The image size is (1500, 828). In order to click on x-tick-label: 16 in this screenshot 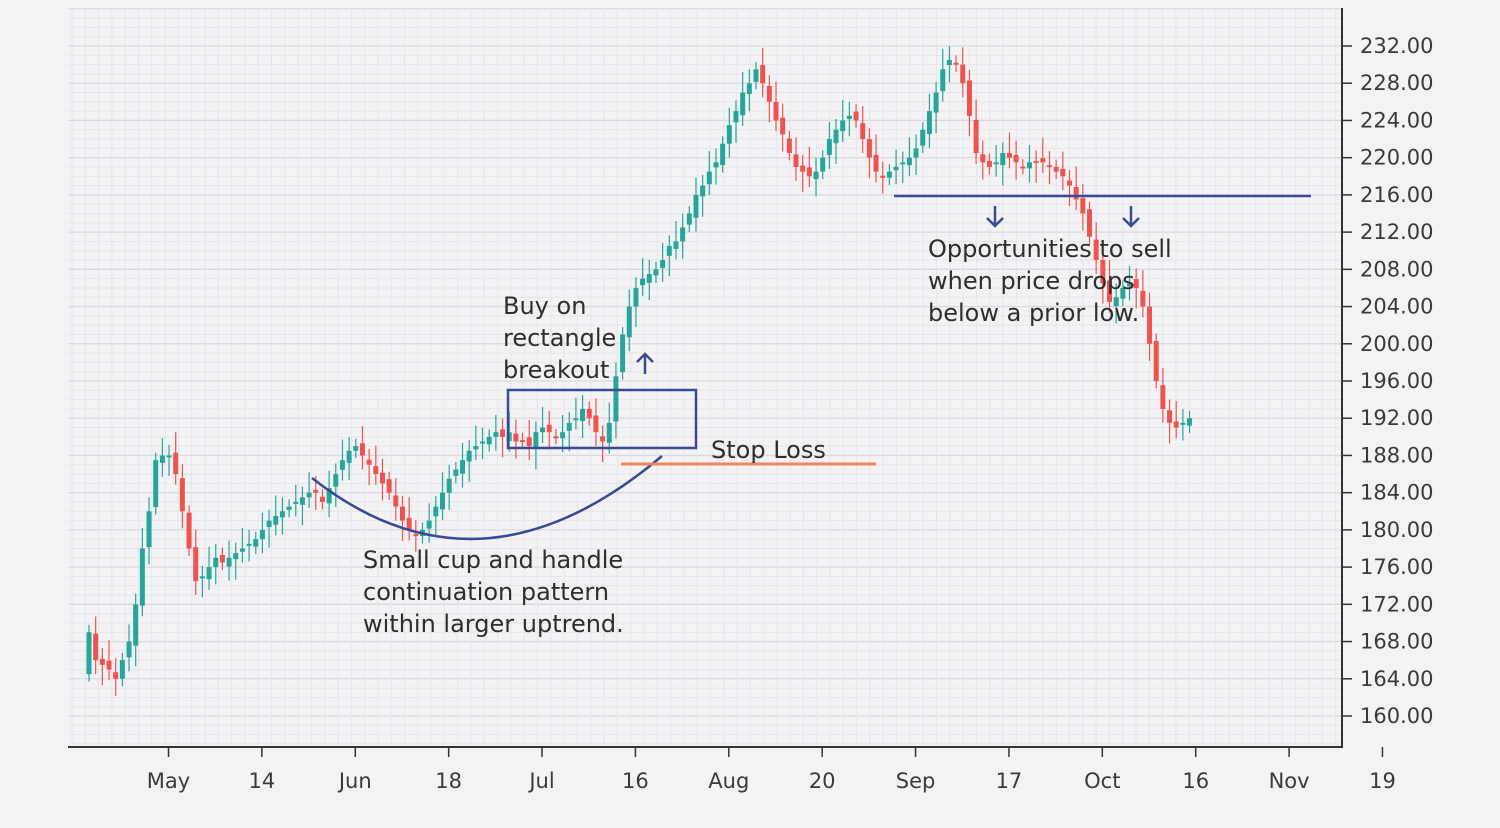, I will do `click(1195, 781)`.